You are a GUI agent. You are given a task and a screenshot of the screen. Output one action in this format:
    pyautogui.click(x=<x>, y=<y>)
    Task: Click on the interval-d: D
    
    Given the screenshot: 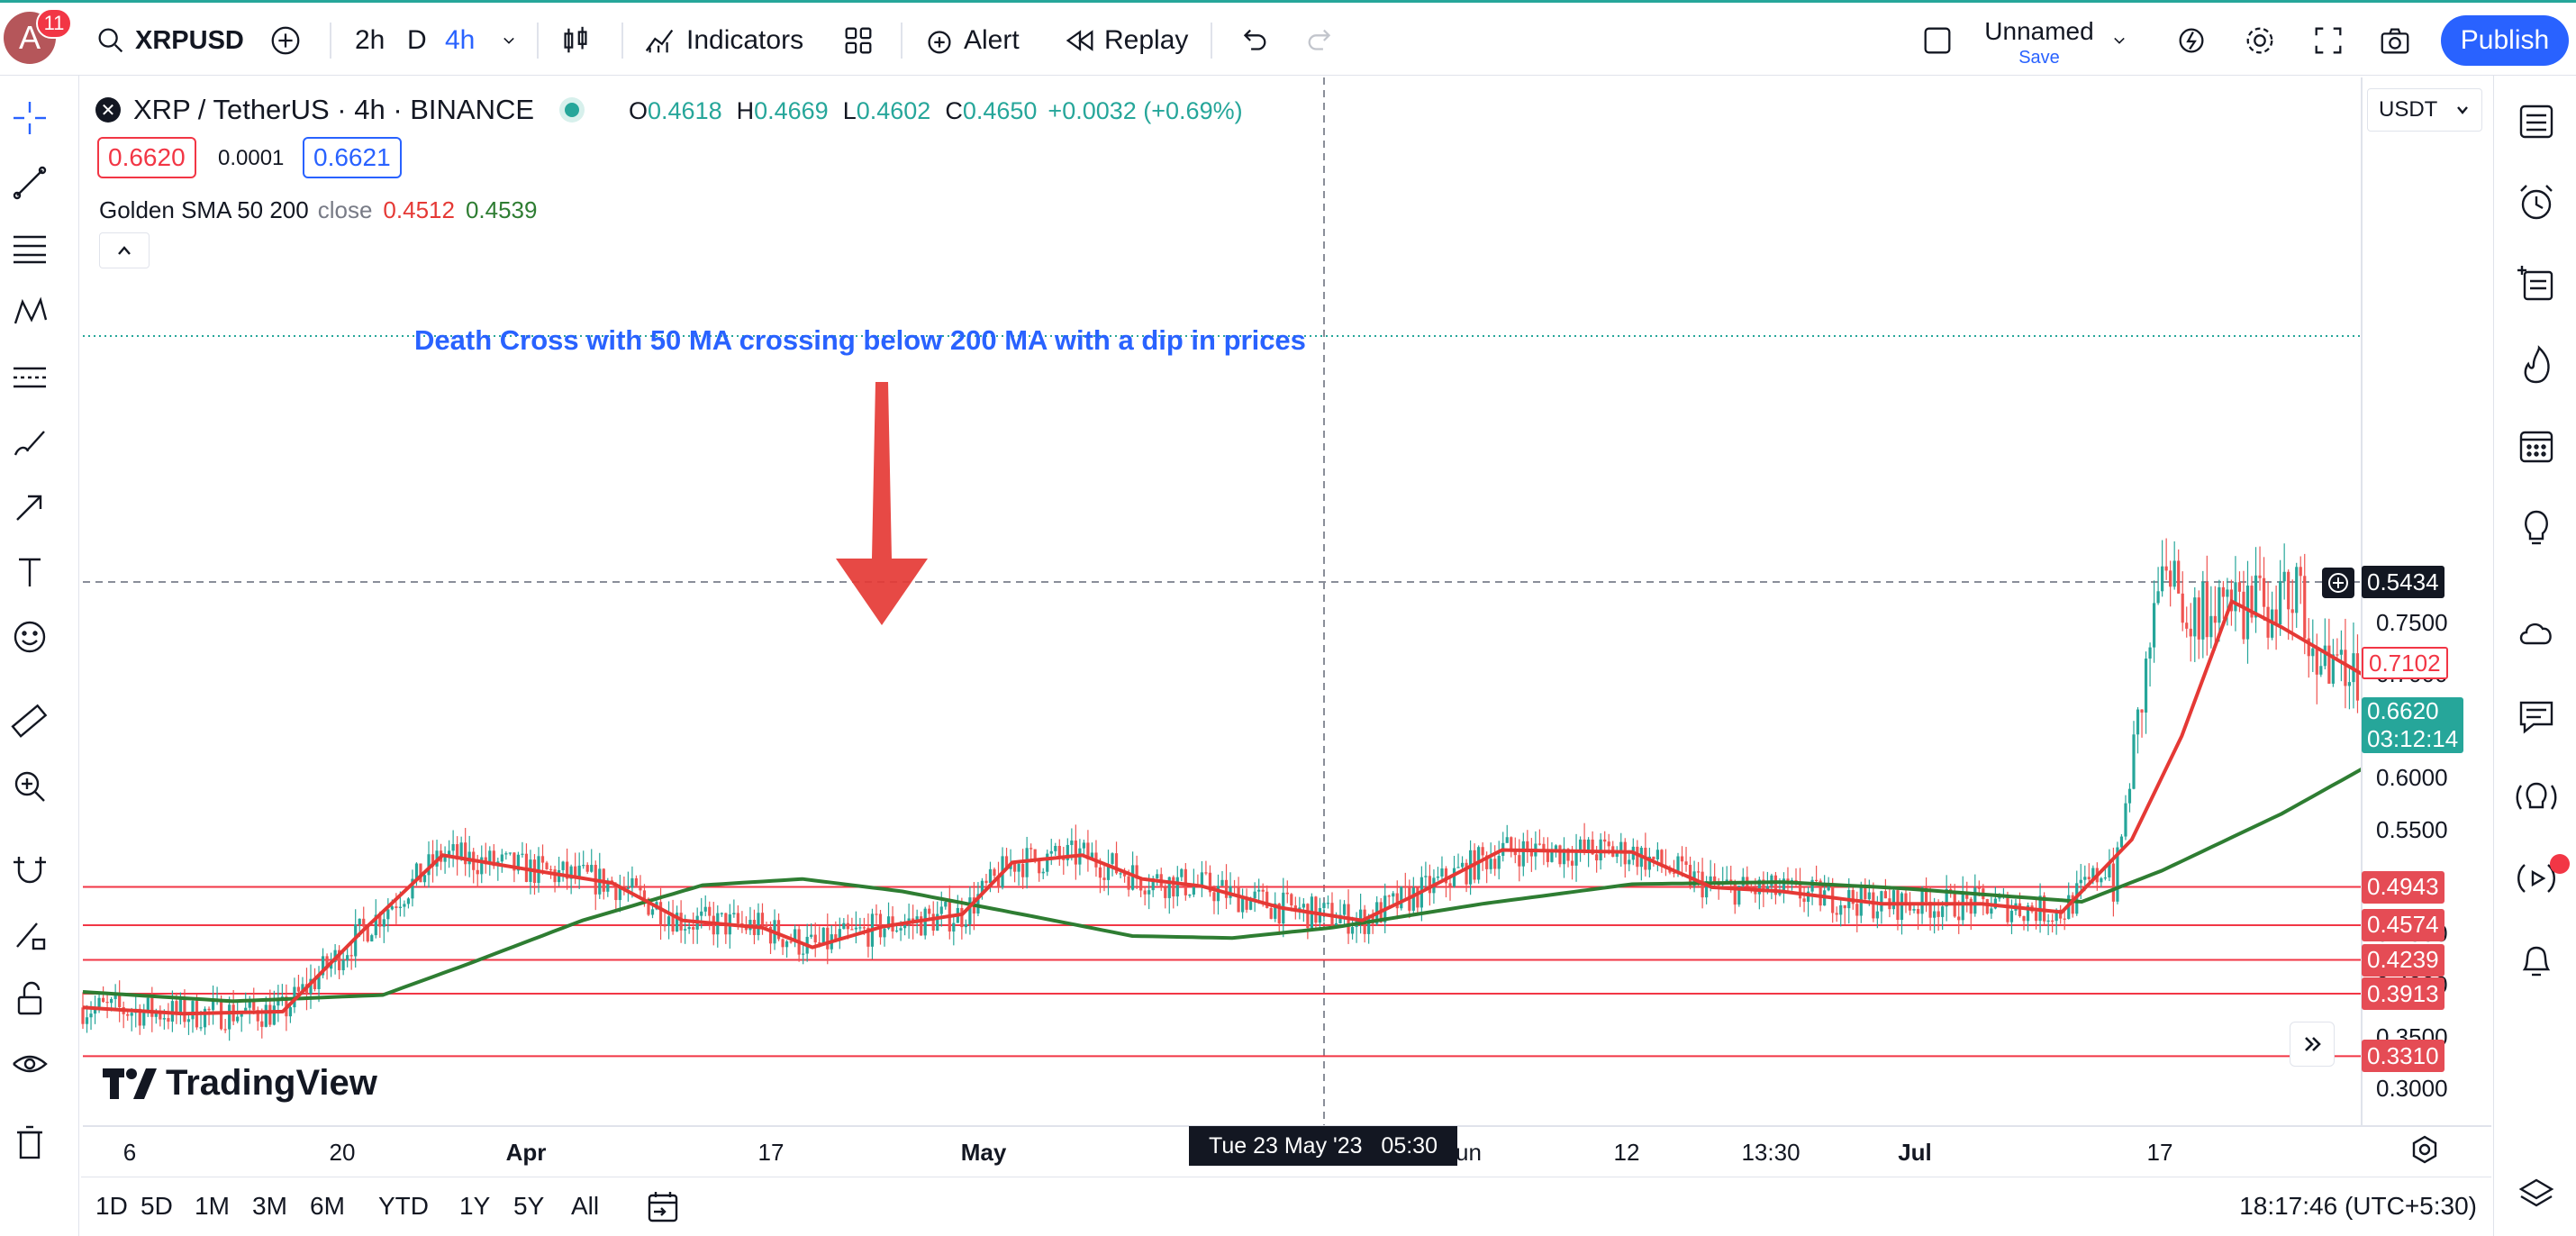 What is the action you would take?
    pyautogui.click(x=417, y=40)
    